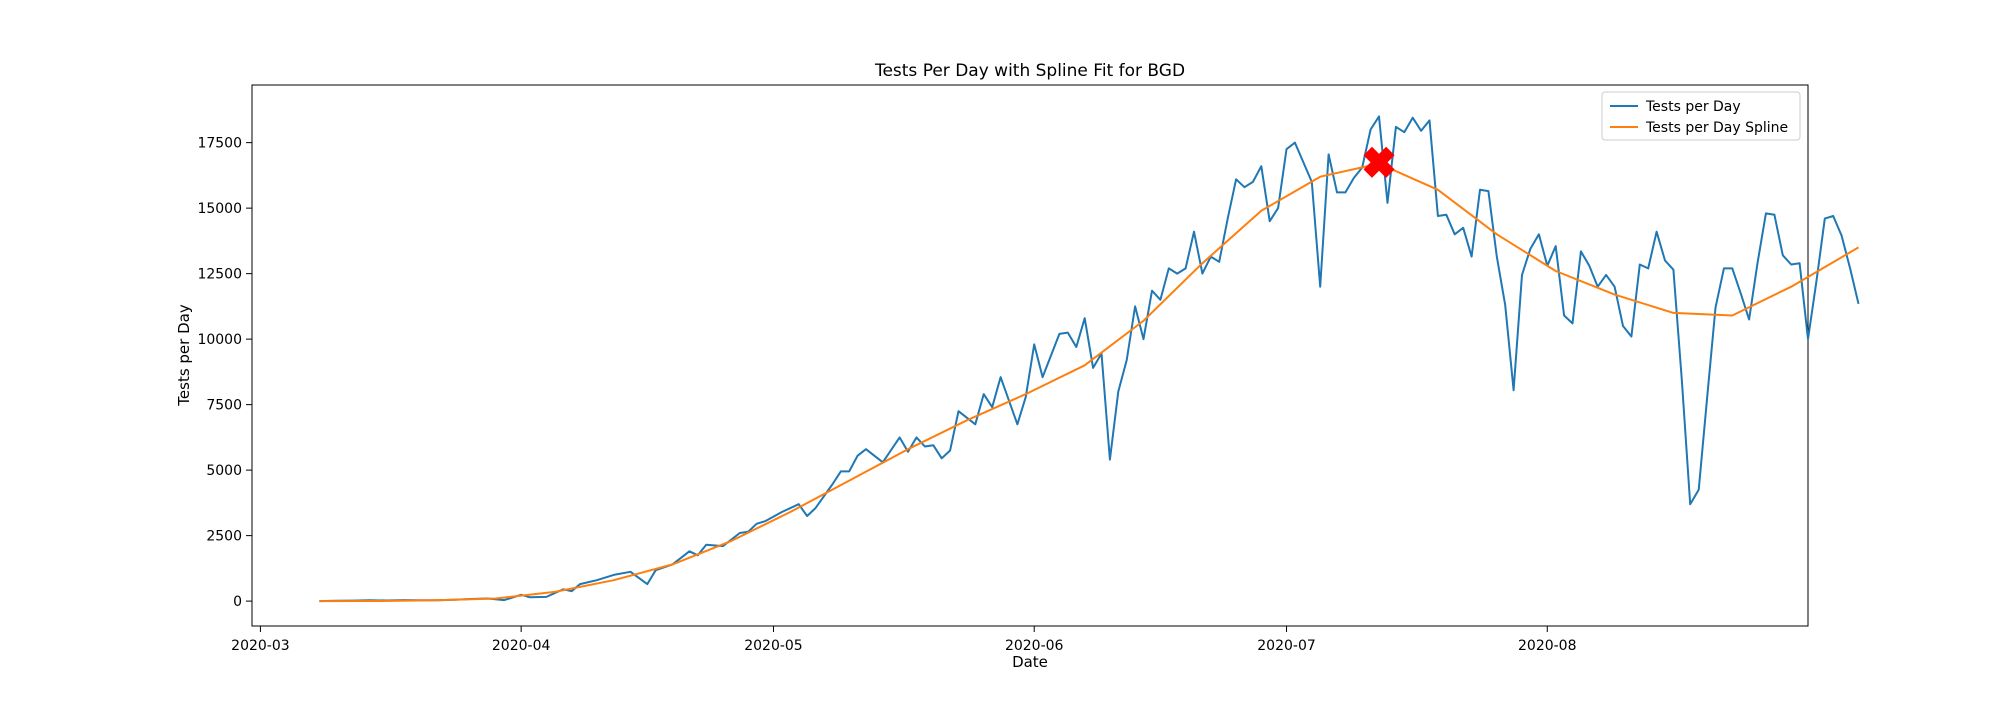 This screenshot has height=704, width=2000. What do you see at coordinates (1034, 646) in the screenshot?
I see `x-tick-label: 2020-06` at bounding box center [1034, 646].